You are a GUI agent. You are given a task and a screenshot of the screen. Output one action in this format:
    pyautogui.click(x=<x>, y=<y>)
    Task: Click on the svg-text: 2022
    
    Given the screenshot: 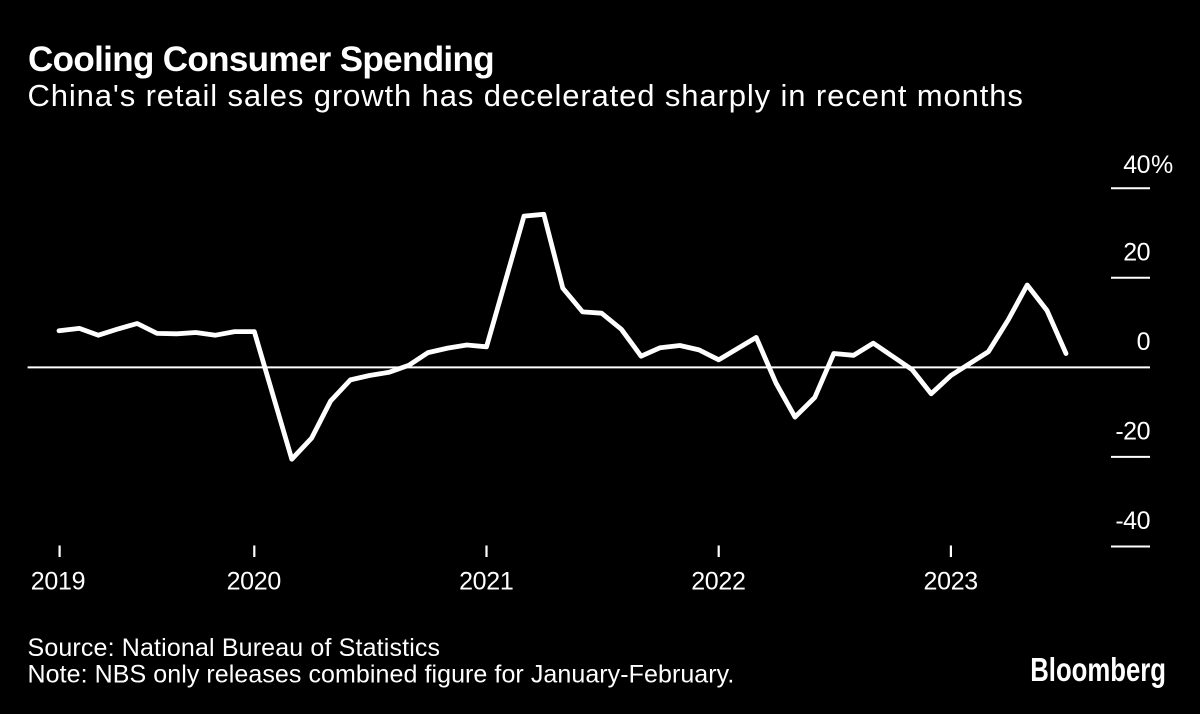 What is the action you would take?
    pyautogui.click(x=718, y=582)
    